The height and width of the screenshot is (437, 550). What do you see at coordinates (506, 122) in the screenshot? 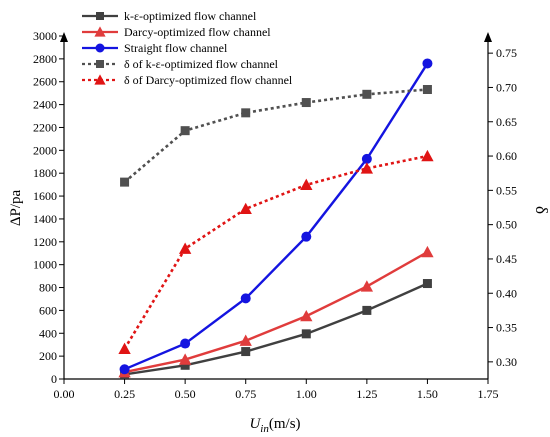
I see `y2-tick-label: 0.65` at bounding box center [506, 122].